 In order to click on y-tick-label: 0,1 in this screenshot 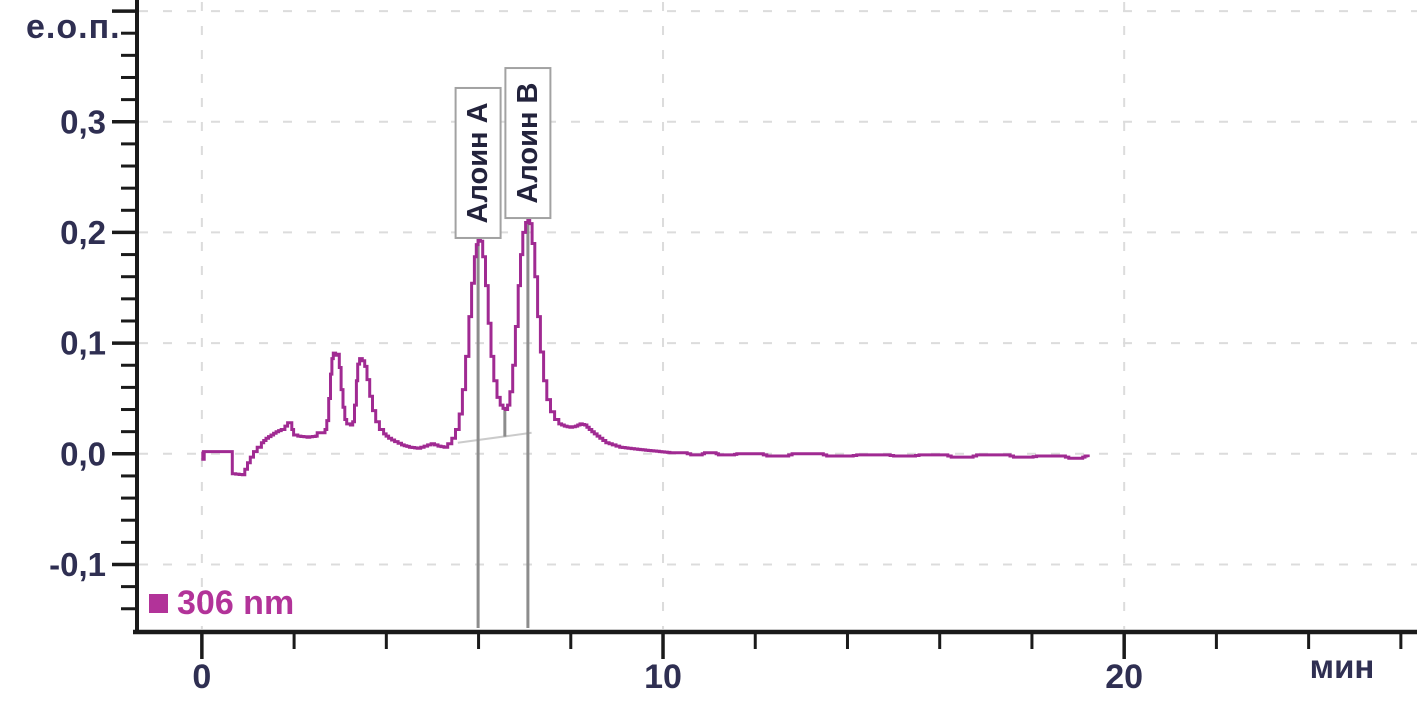, I will do `click(83, 343)`.